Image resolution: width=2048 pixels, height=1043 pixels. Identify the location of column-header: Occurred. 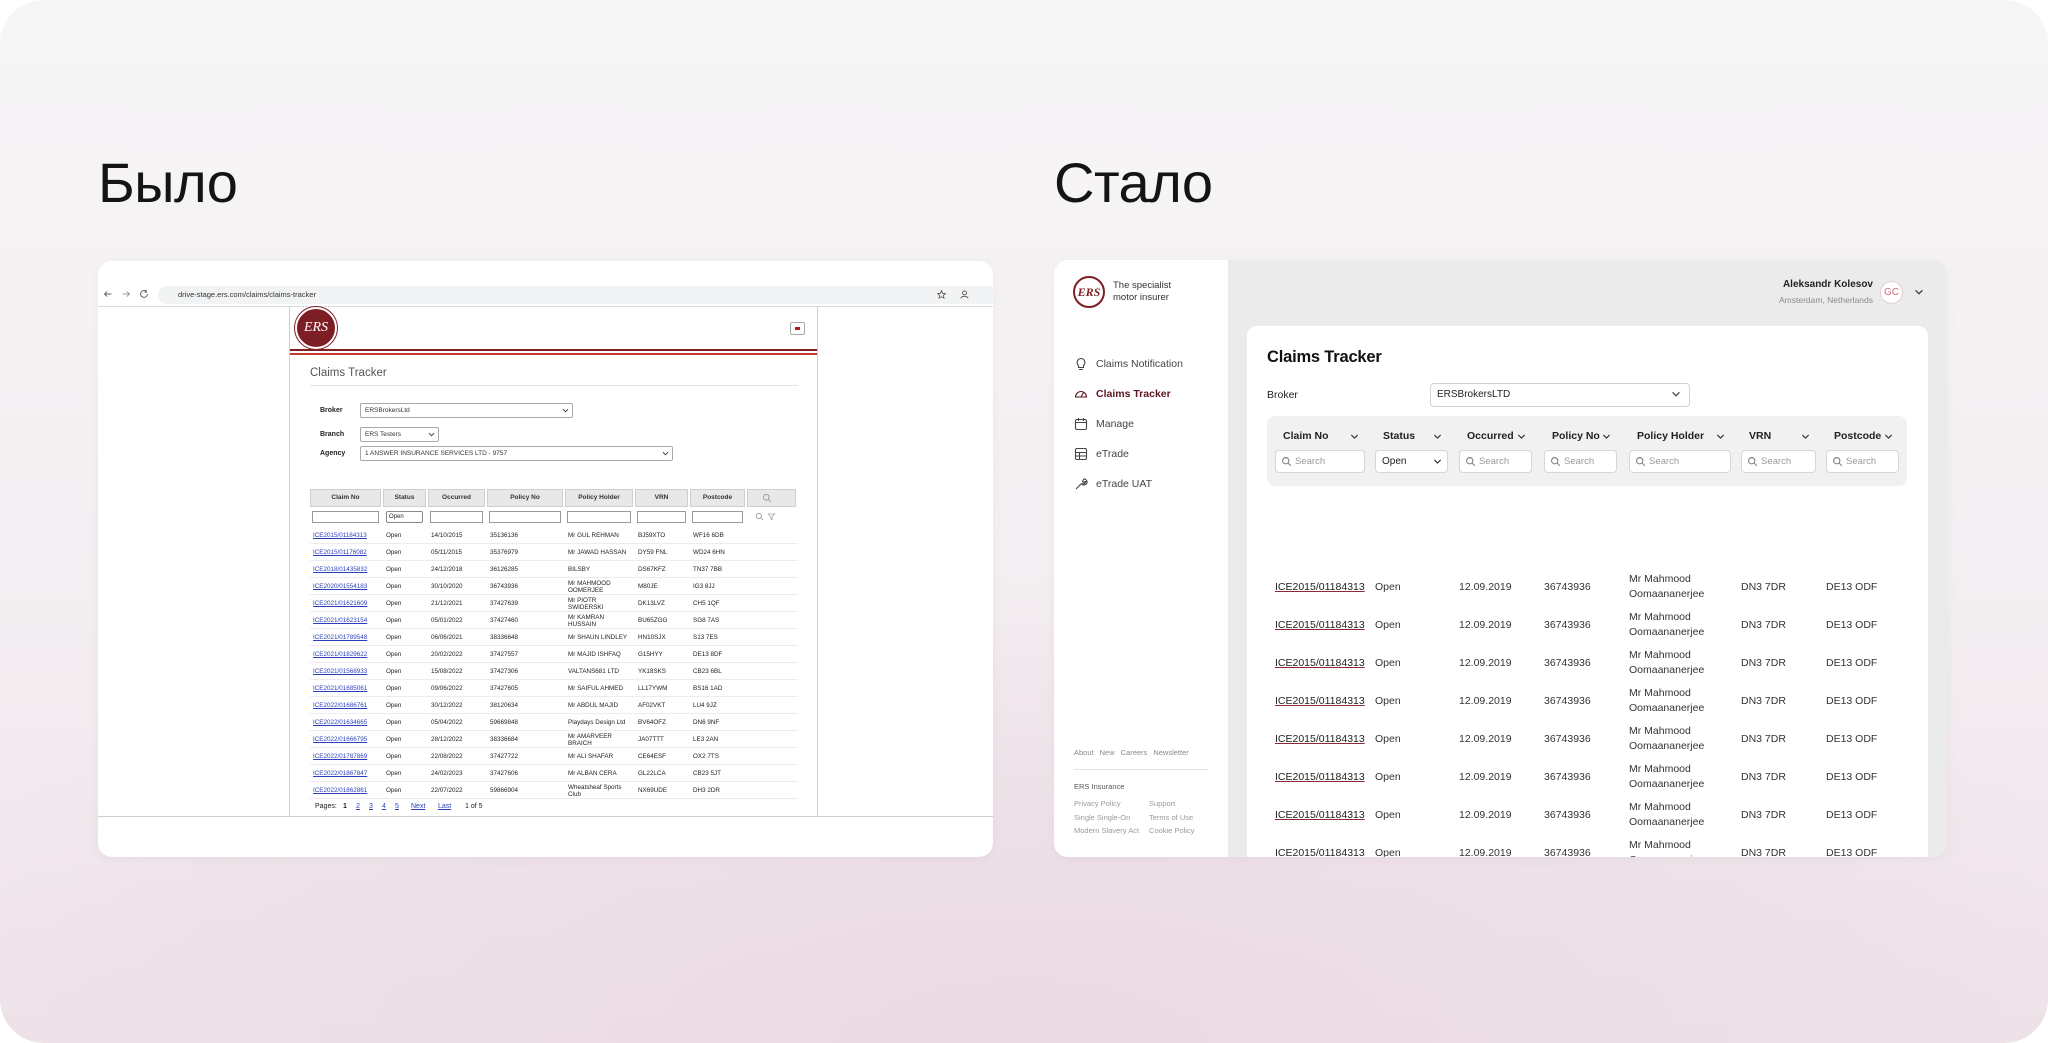
(1490, 436).